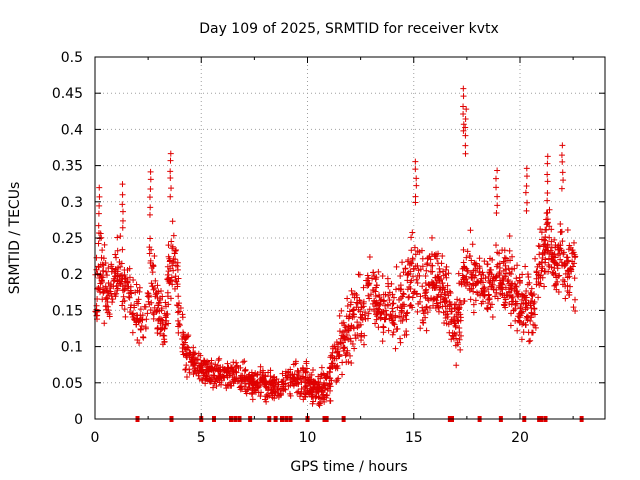  Describe the element at coordinates (72, 130) in the screenshot. I see `y-tick-label: 0.4` at that location.